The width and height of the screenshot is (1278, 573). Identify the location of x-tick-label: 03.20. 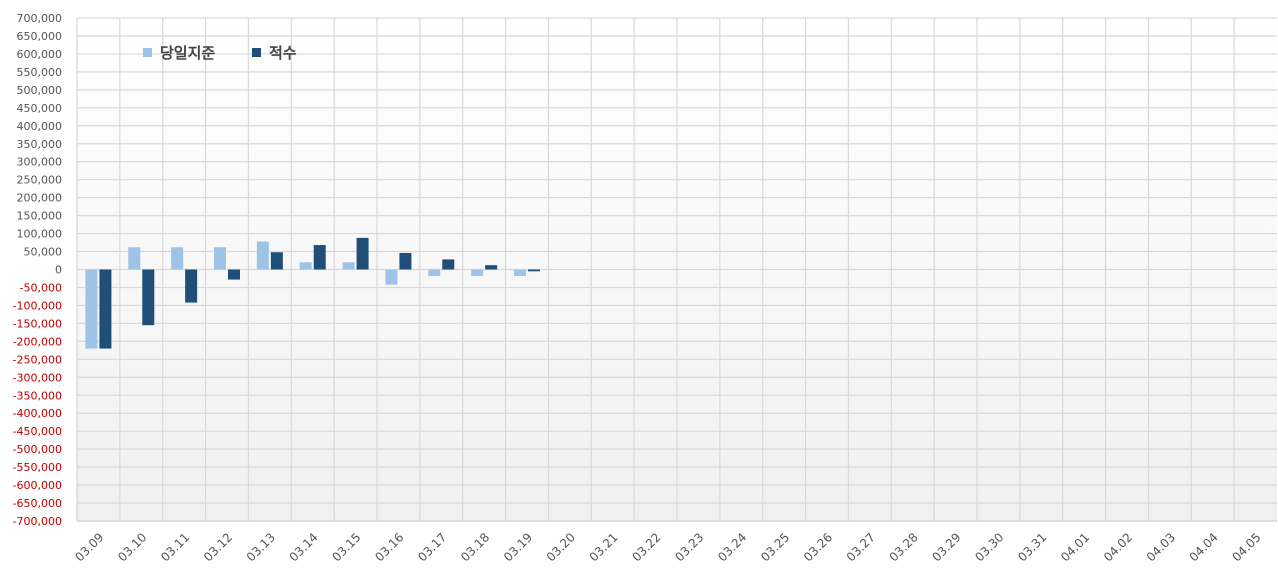
(561, 547).